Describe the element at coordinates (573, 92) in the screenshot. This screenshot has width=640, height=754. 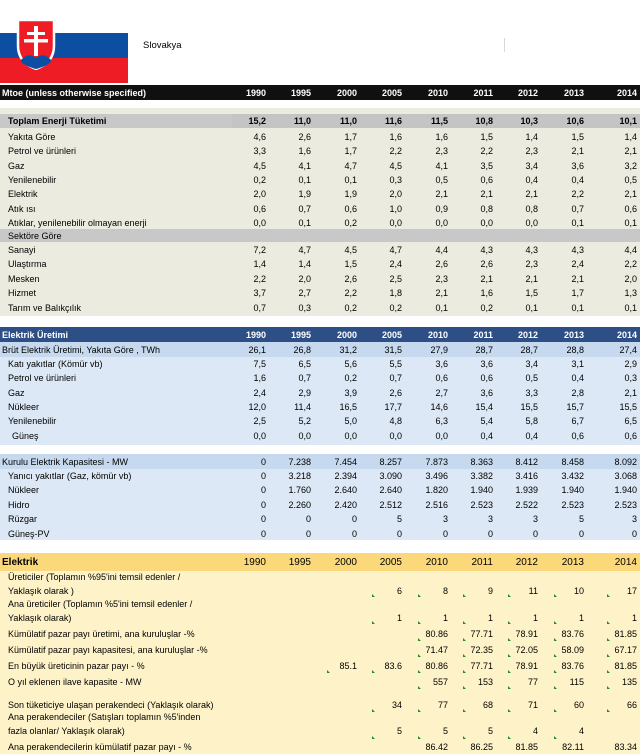
I see `table-cell: 2013` at that location.